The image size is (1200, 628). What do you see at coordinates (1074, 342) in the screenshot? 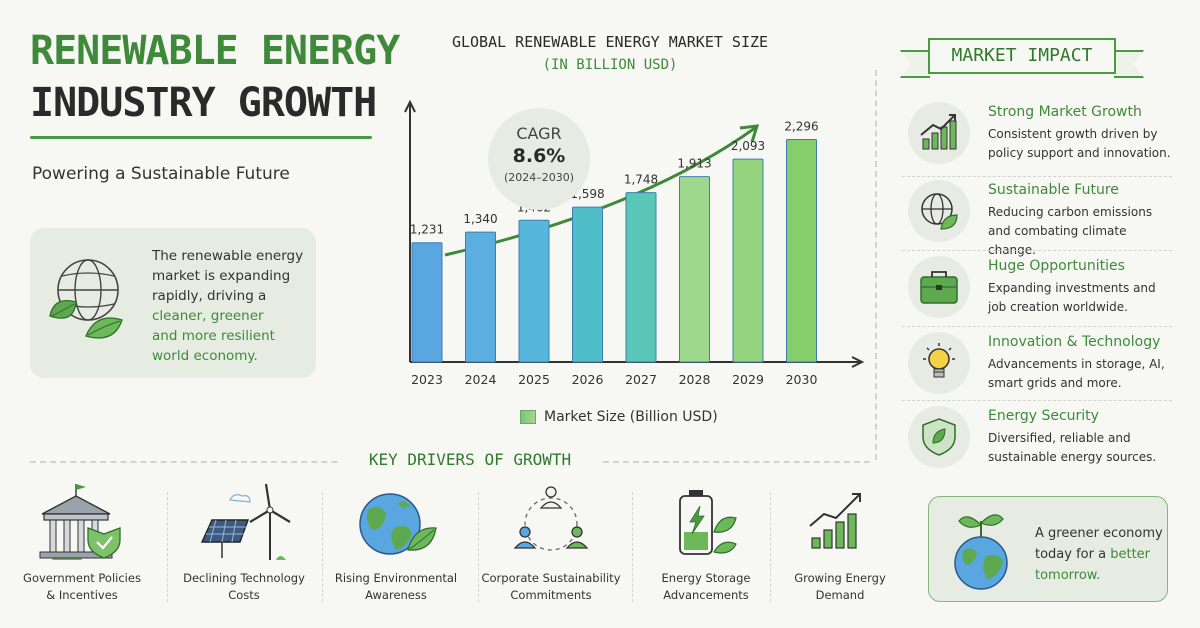
I see `impact-title-text: Innovation & Technology` at bounding box center [1074, 342].